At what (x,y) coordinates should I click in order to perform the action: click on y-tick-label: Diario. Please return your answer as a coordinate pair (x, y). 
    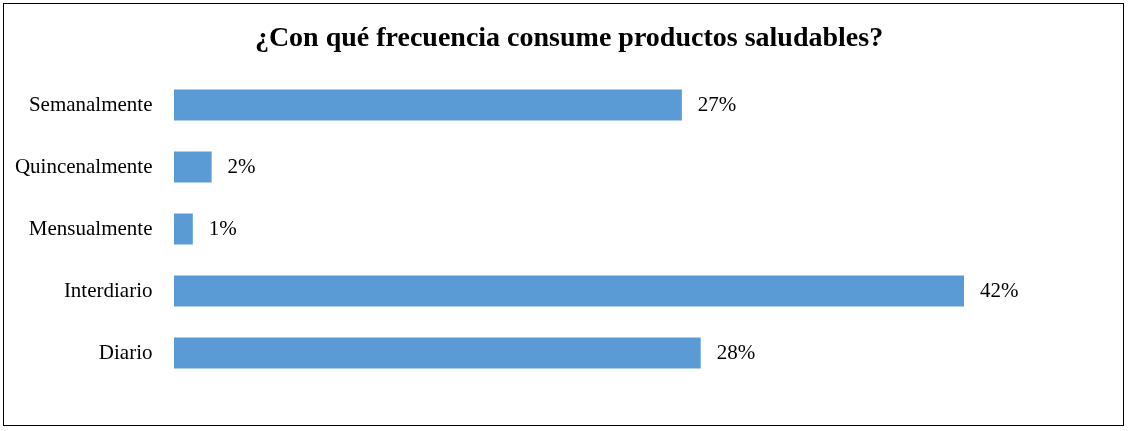
    Looking at the image, I should click on (125, 352).